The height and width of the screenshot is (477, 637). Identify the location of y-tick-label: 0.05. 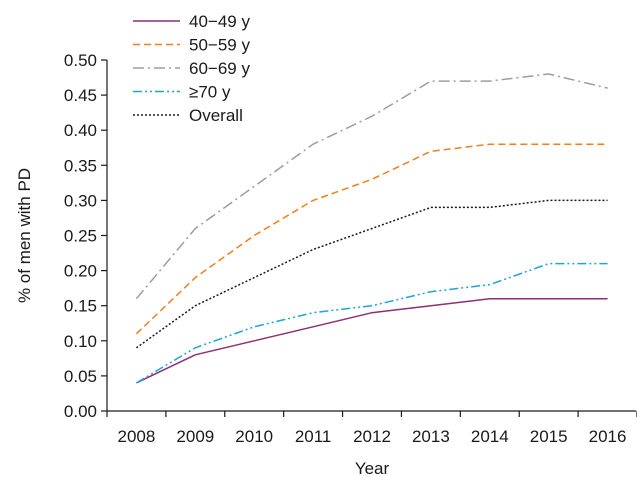
(80, 376).